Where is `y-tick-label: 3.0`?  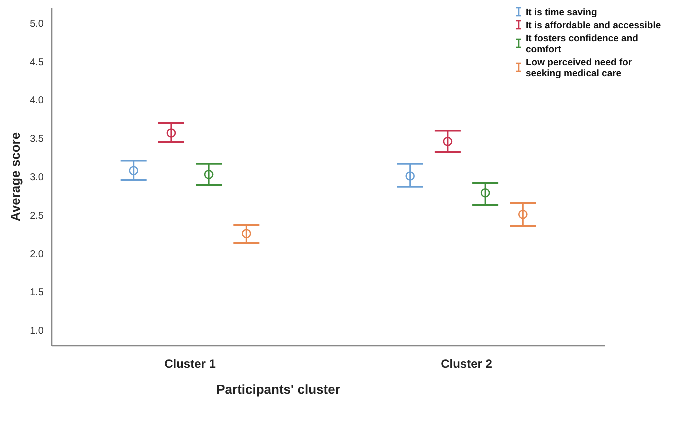
y-tick-label: 3.0 is located at coordinates (37, 178).